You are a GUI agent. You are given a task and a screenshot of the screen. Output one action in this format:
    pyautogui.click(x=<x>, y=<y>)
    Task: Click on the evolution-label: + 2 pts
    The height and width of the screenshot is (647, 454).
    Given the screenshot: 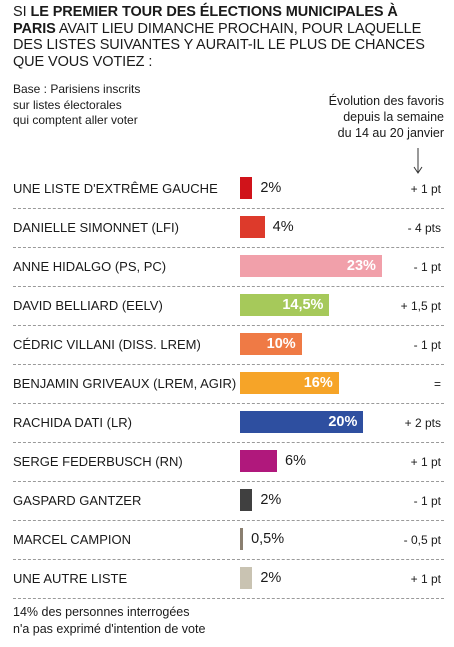 What is the action you would take?
    pyautogui.click(x=422, y=423)
    